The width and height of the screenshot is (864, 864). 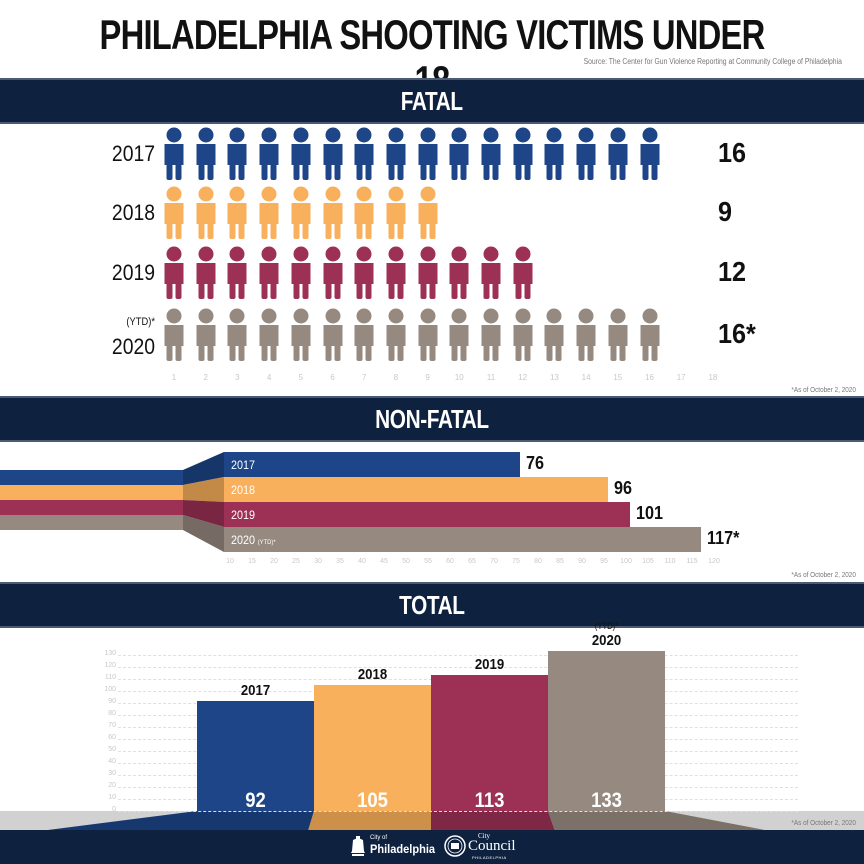 I want to click on nonfatal-axis-tick: 20, so click(x=274, y=561).